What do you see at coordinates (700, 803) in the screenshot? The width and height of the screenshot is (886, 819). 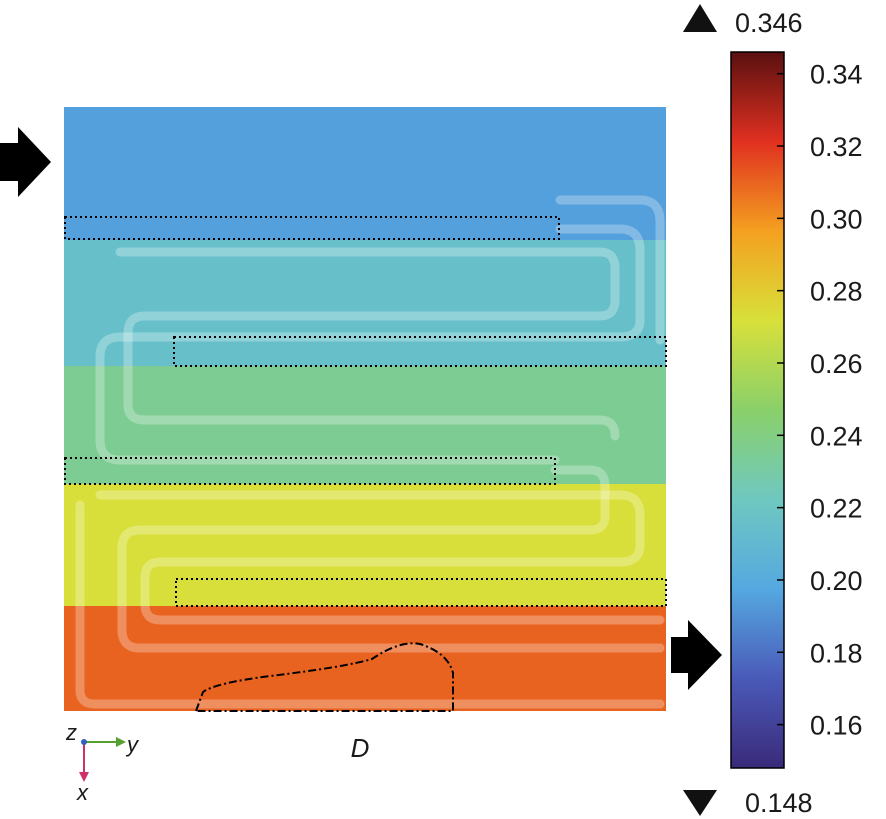 I see `colorbar-min-triangle-icon` at bounding box center [700, 803].